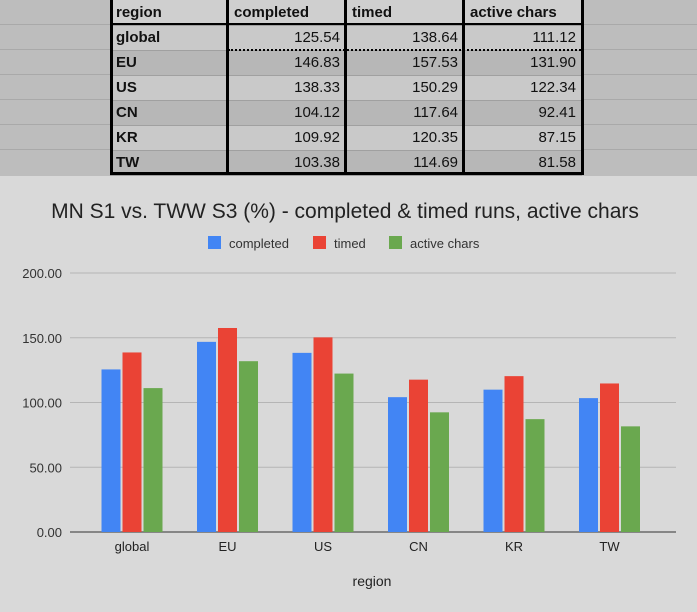 This screenshot has height=612, width=697. What do you see at coordinates (287, 163) in the screenshot?
I see `table-cell: 103.38` at bounding box center [287, 163].